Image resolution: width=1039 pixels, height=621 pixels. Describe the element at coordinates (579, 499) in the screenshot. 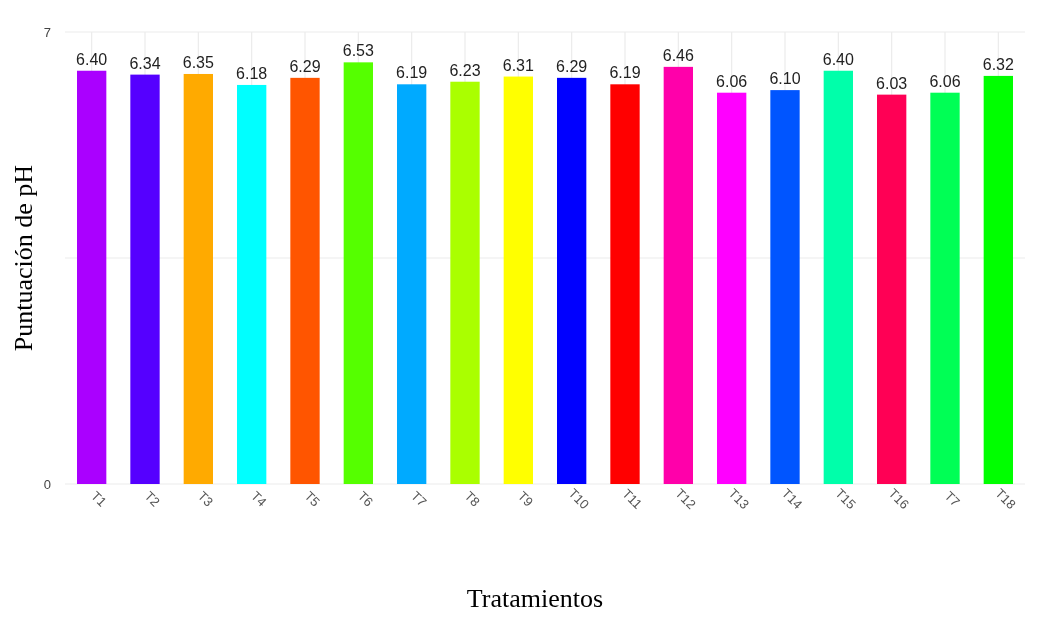

I see `x-tick-label: T10` at that location.